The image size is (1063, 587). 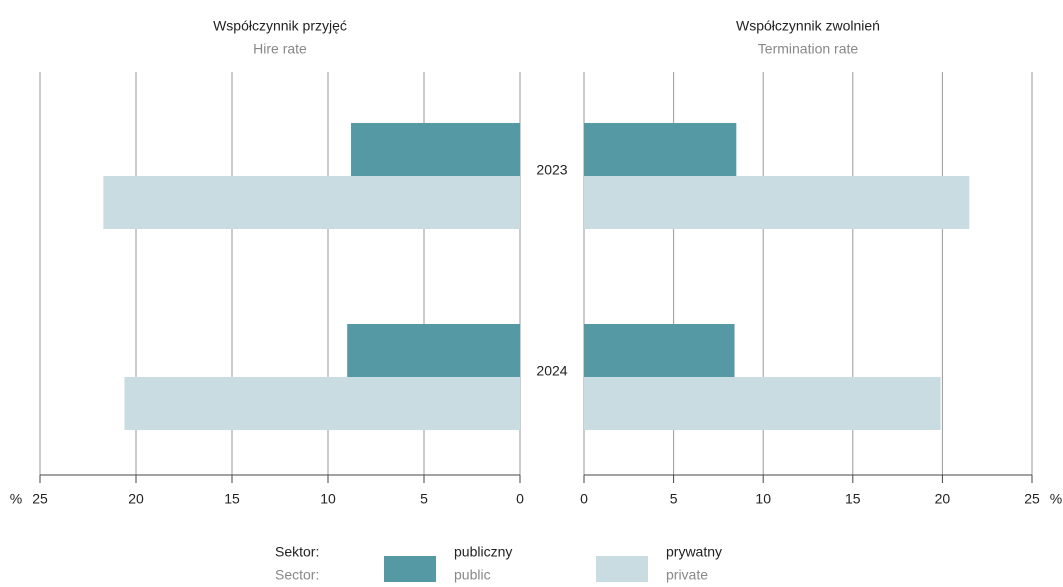 I want to click on legend-subtitle: Sector:, so click(x=297, y=575).